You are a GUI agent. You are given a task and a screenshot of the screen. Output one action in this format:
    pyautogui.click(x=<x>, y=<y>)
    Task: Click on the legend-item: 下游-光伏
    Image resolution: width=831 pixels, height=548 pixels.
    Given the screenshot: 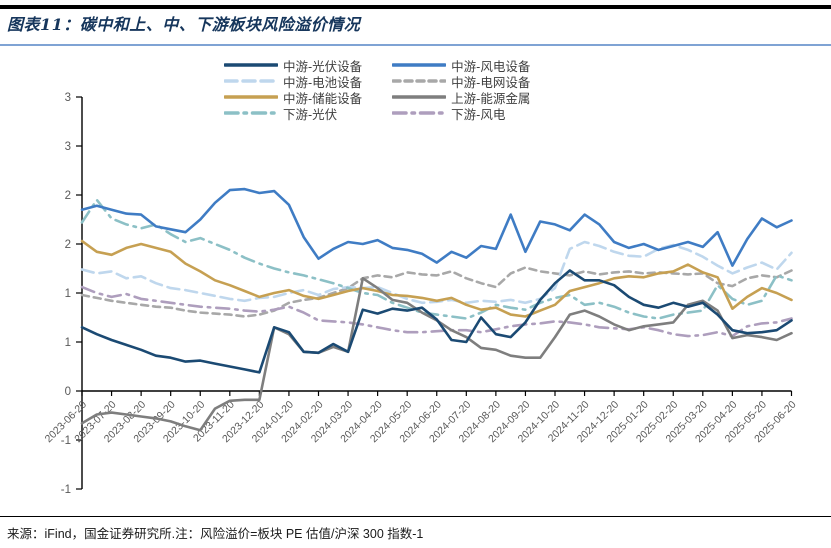 What is the action you would take?
    pyautogui.click(x=293, y=113)
    